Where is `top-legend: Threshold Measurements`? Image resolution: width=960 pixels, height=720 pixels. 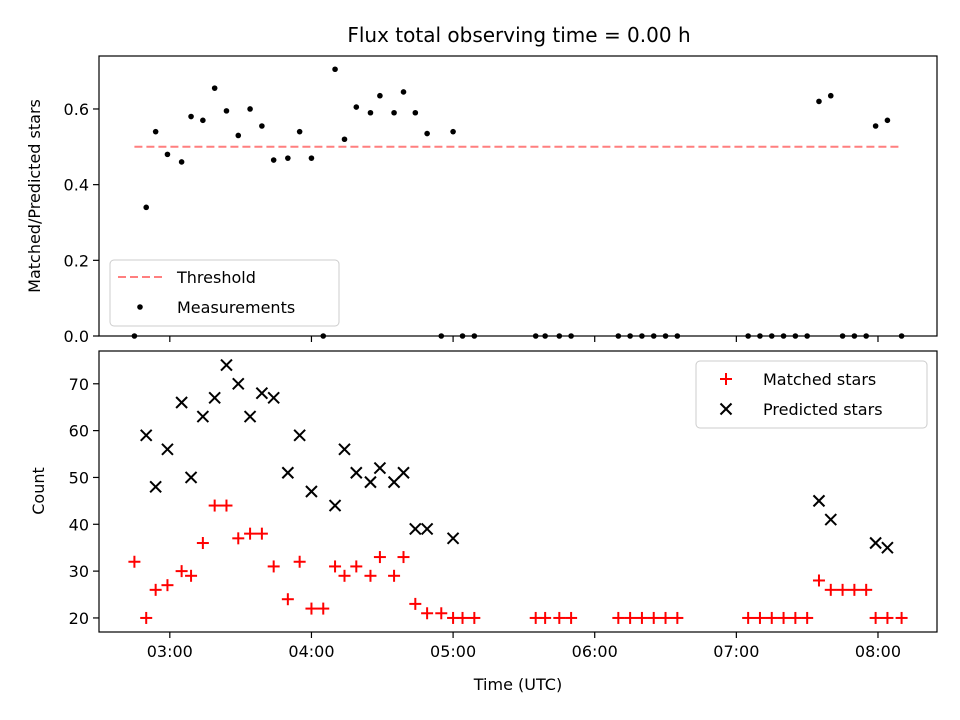
top-legend: Threshold Measurements is located at coordinates (224, 293).